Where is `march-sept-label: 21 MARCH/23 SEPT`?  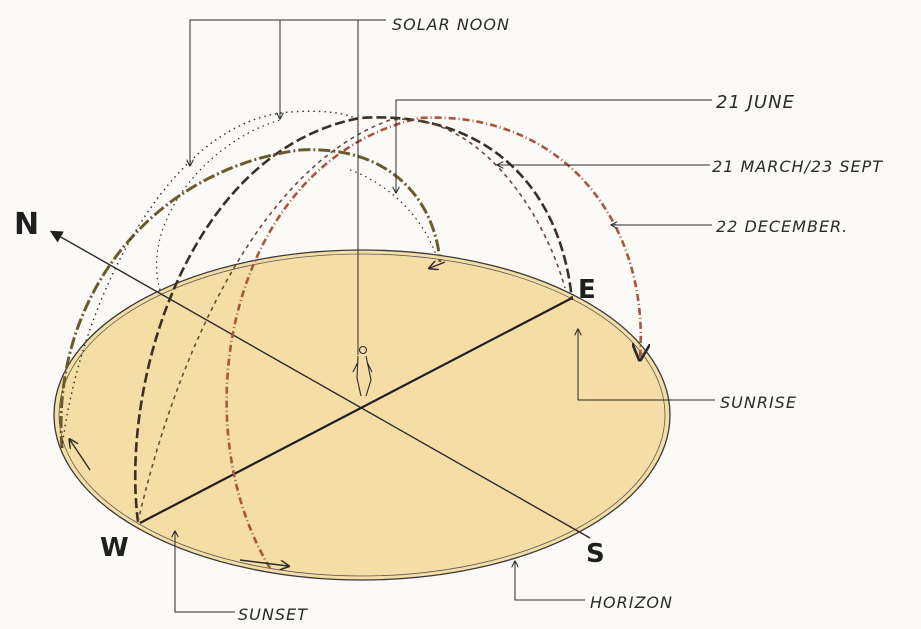 march-sept-label: 21 MARCH/23 SEPT is located at coordinates (797, 166).